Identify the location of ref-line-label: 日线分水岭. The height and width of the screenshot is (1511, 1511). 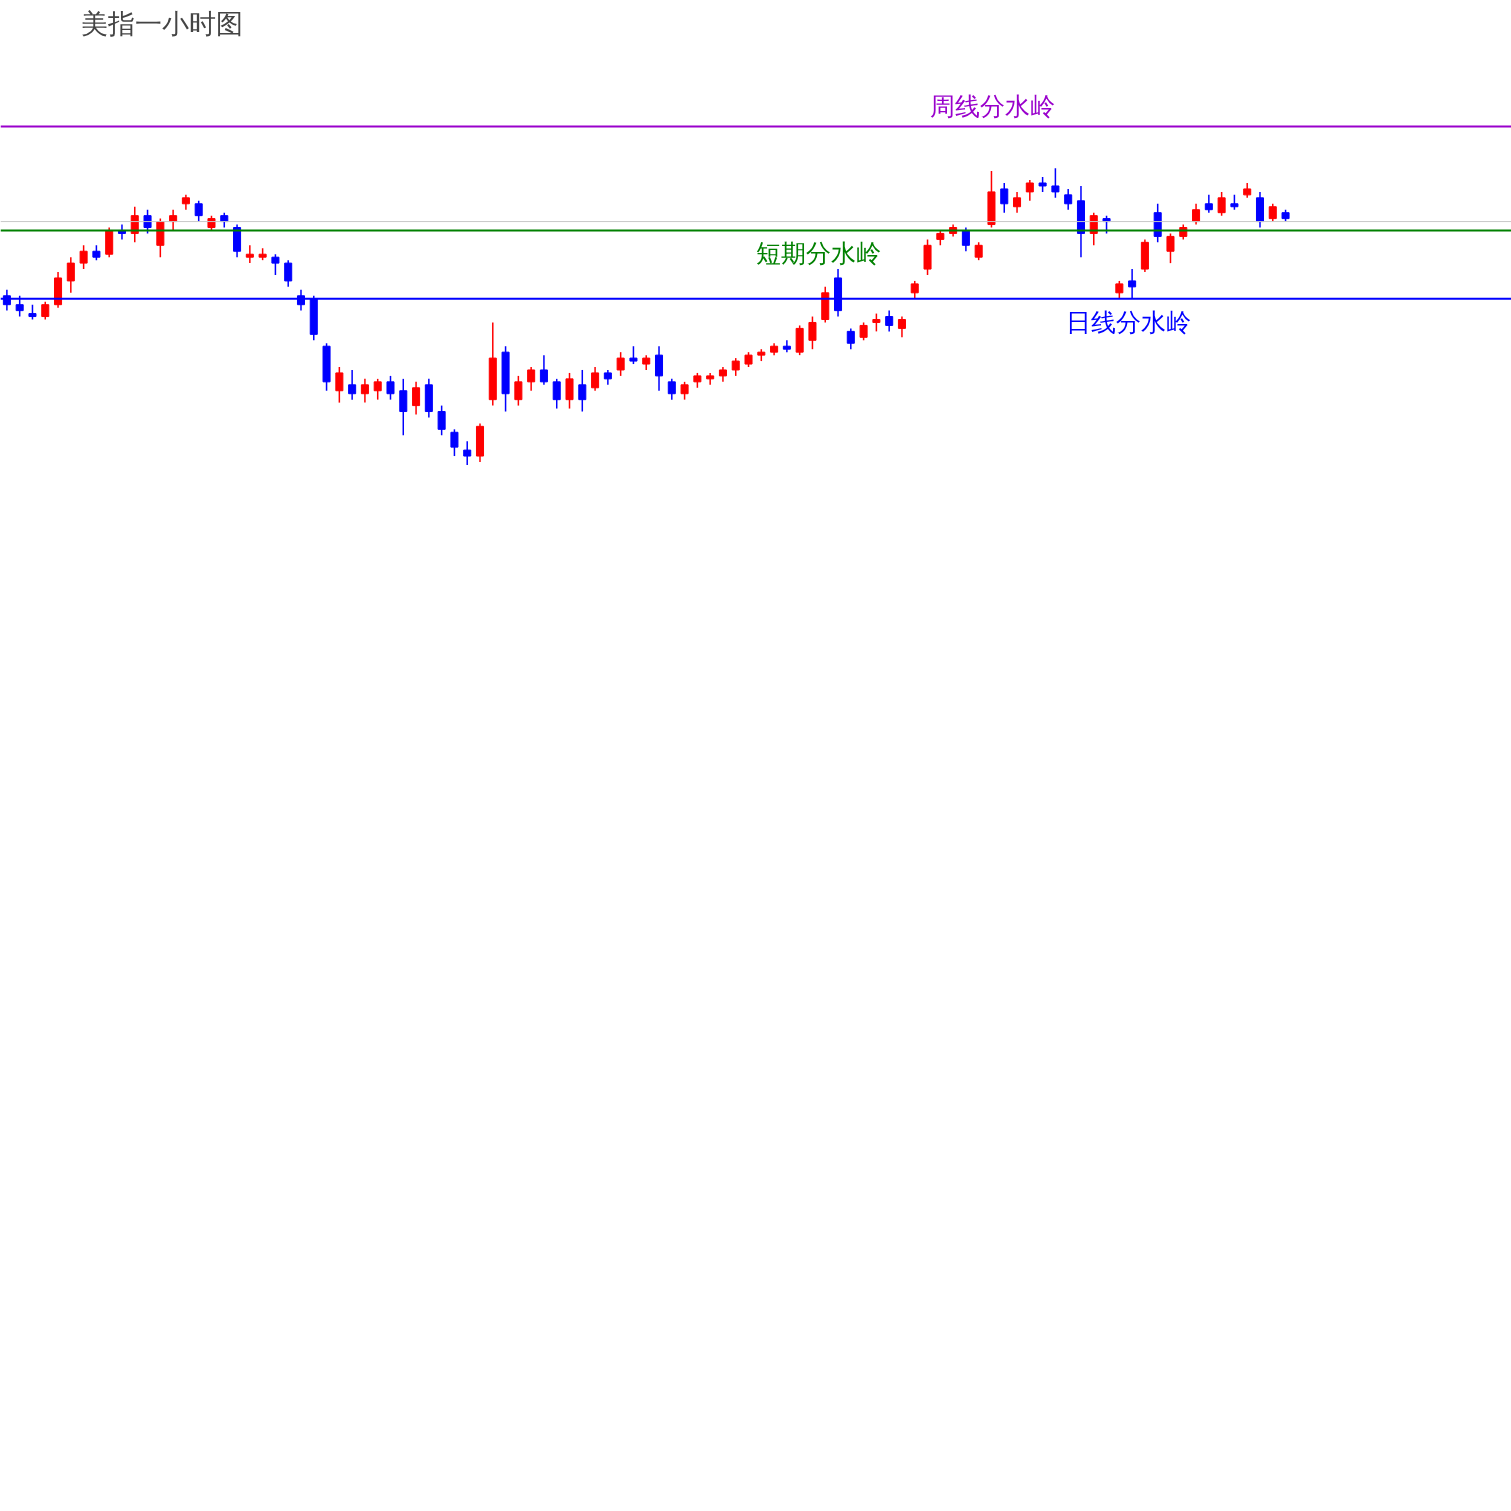
(1128, 321).